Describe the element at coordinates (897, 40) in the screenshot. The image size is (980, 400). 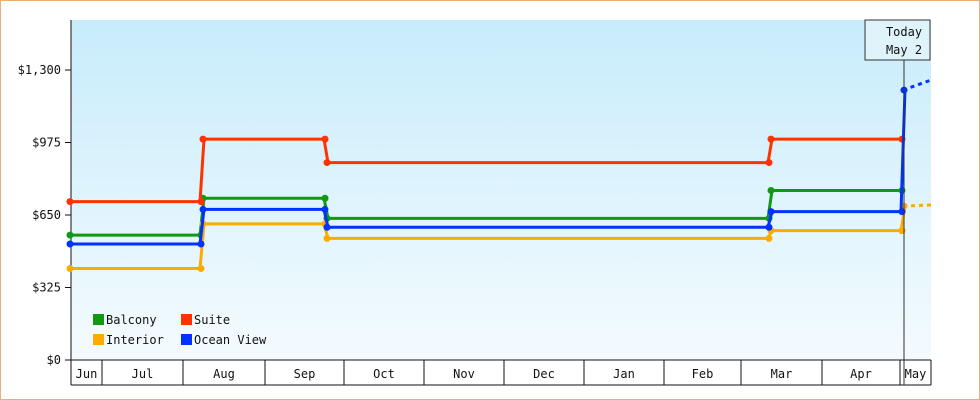
I see `today-box` at that location.